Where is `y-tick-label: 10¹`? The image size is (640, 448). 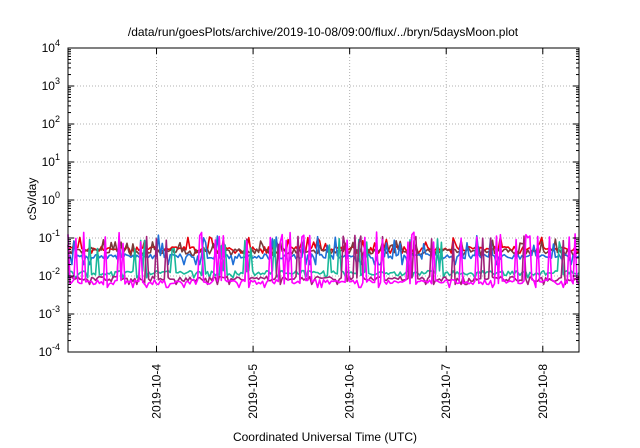
y-tick-label: 10¹ is located at coordinates (51, 160).